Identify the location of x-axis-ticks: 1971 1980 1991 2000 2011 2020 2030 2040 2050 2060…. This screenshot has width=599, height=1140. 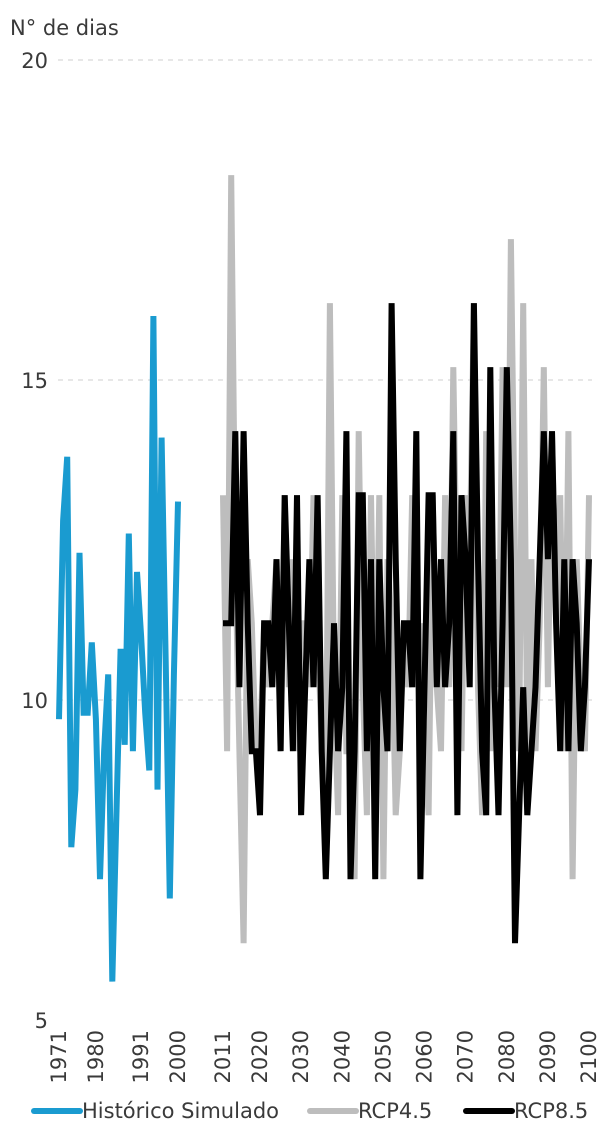
(323, 1056).